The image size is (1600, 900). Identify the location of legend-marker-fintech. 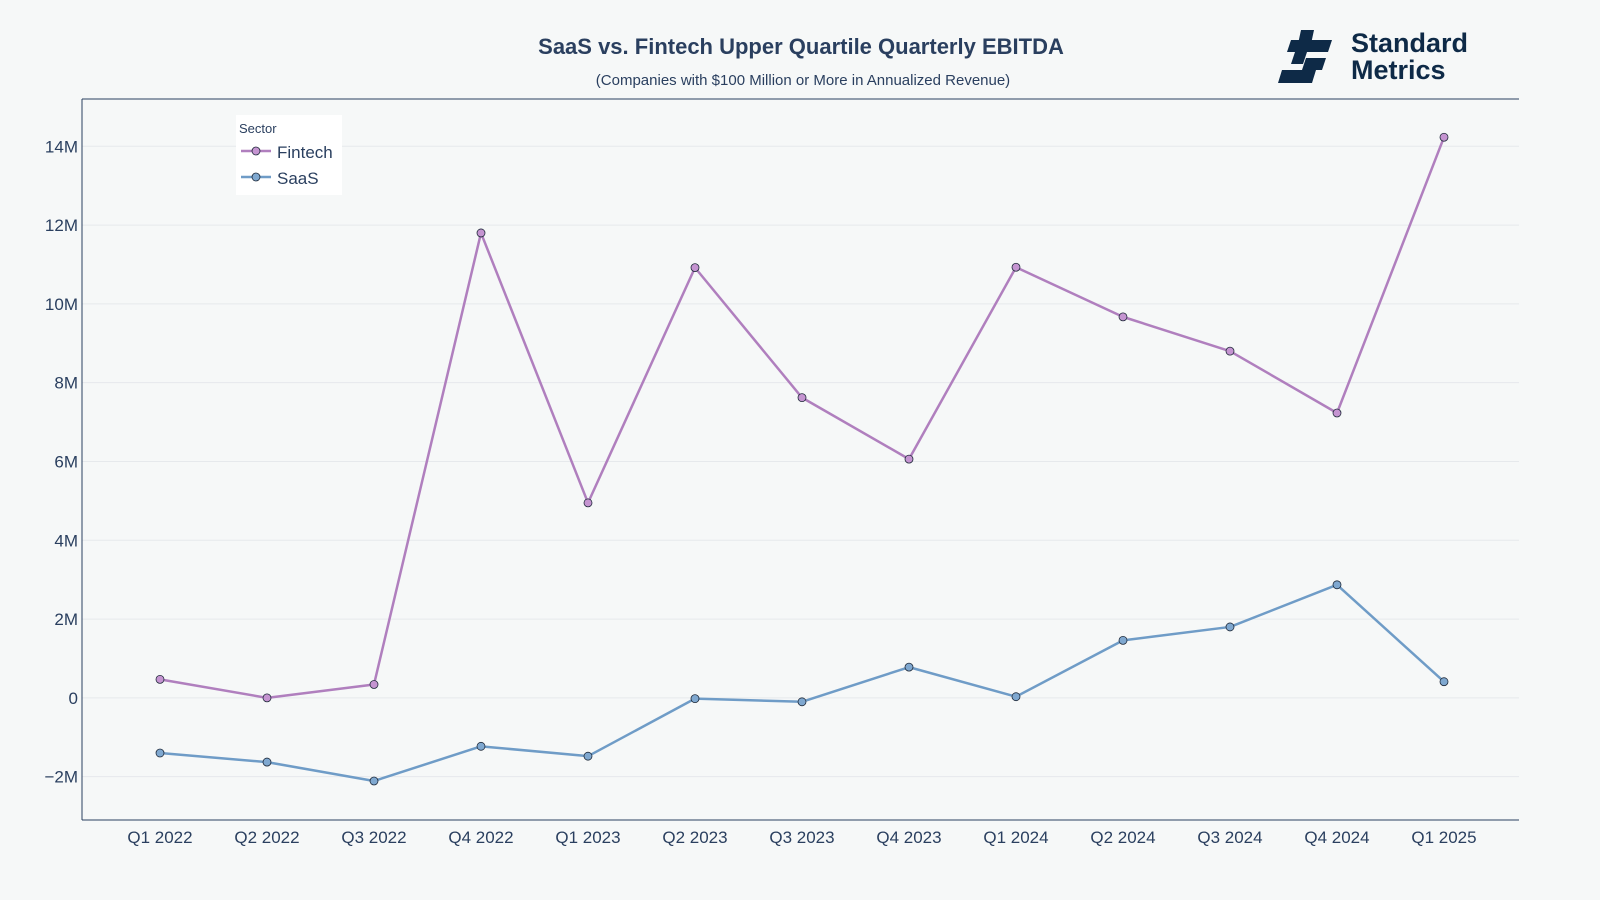
(256, 151).